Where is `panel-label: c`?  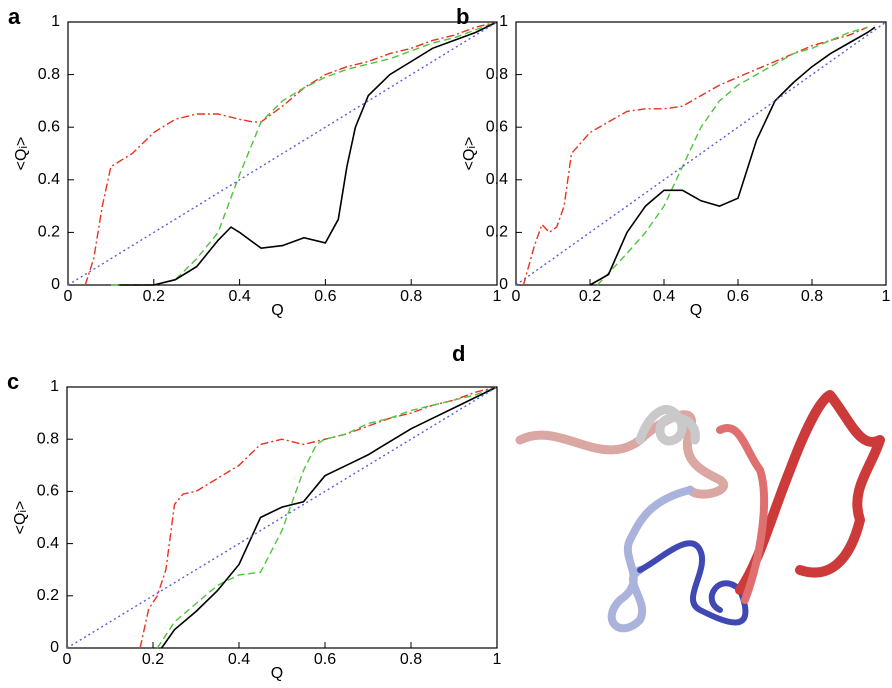
panel-label: c is located at coordinates (13, 381).